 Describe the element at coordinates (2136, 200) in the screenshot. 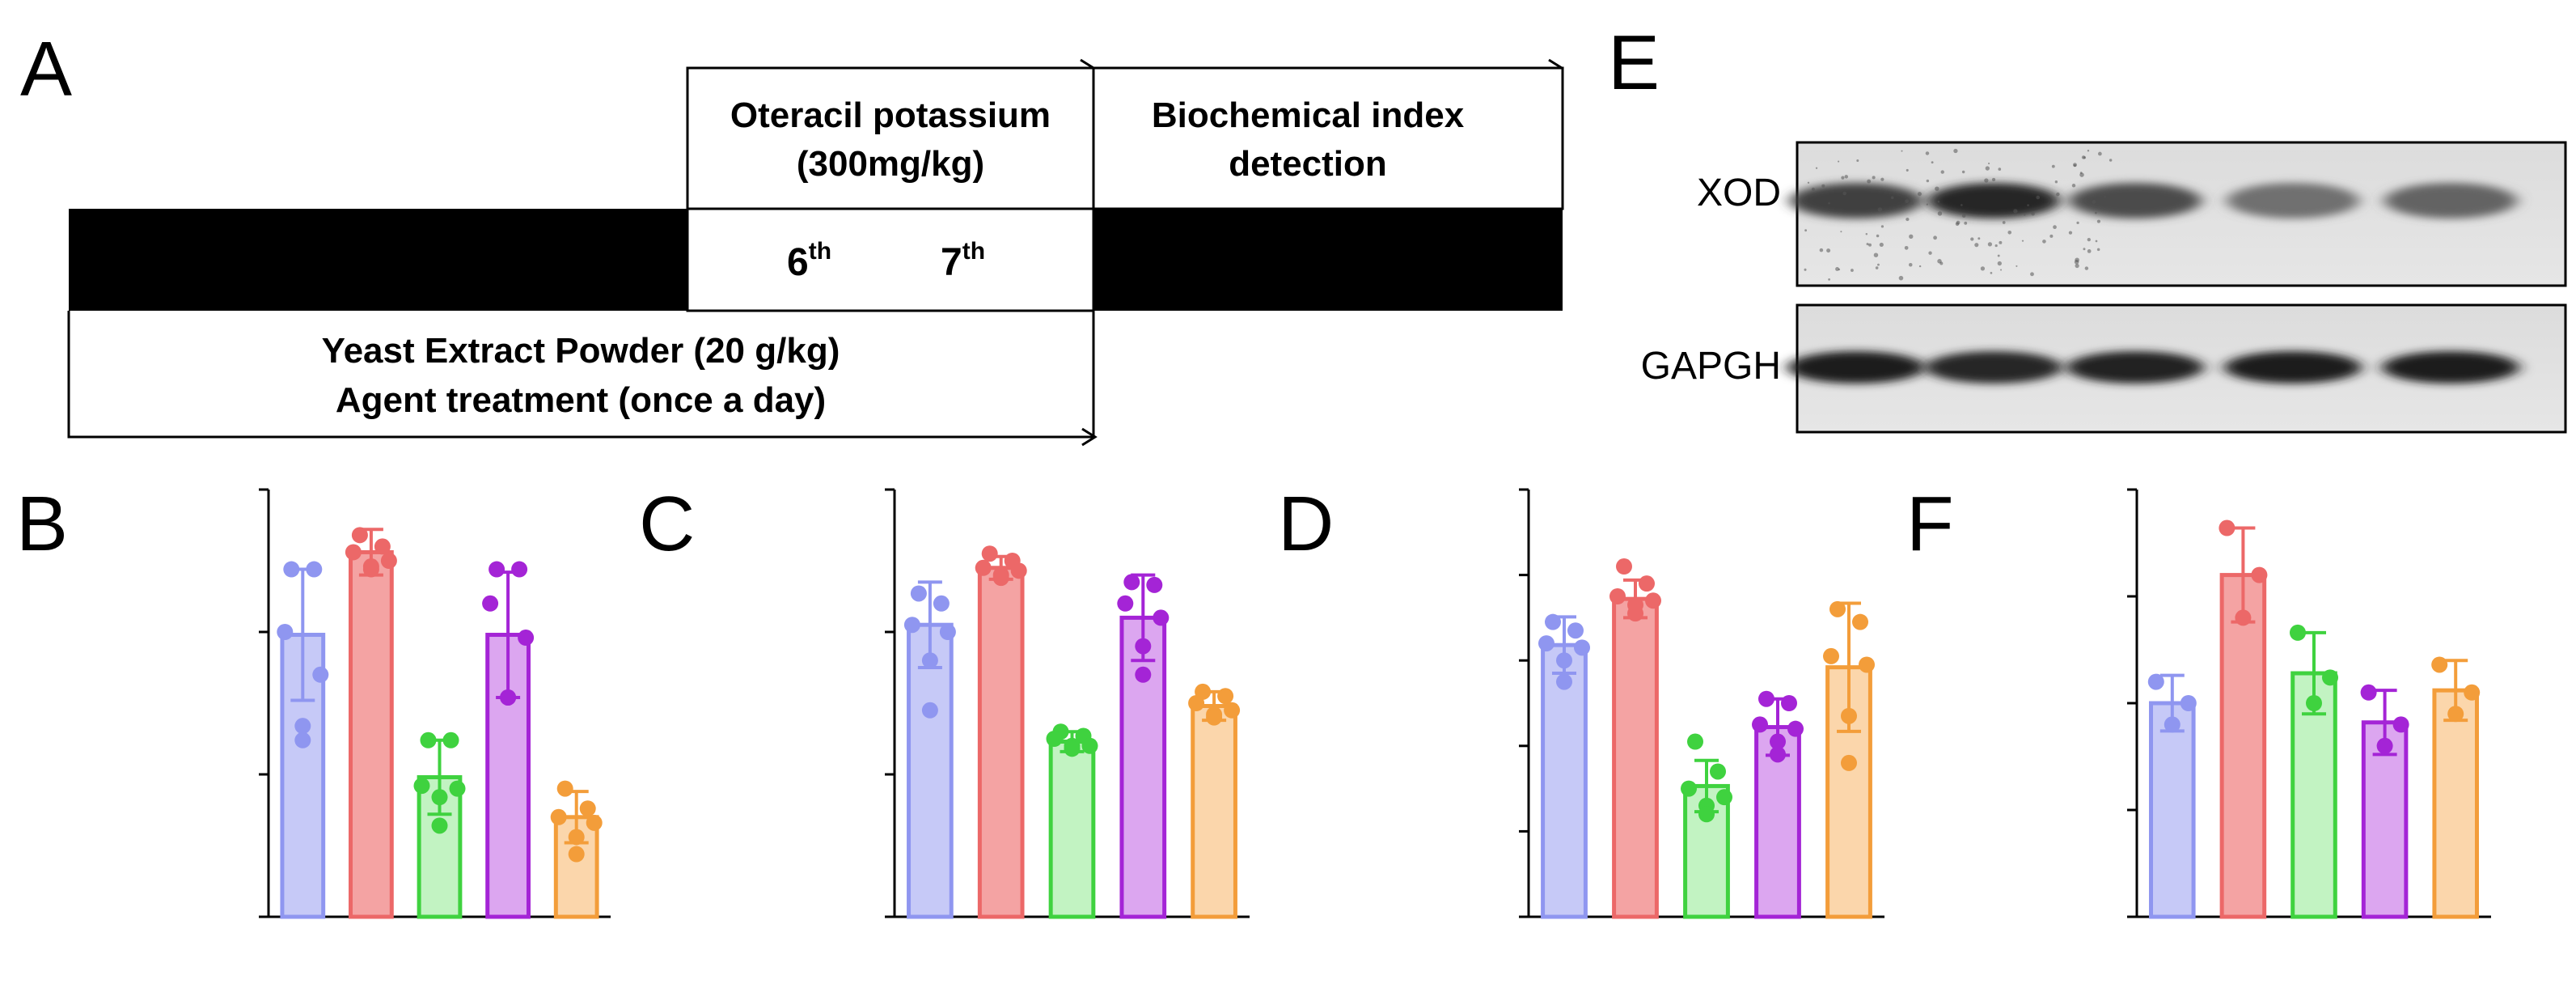

I see `xod-band-al` at that location.